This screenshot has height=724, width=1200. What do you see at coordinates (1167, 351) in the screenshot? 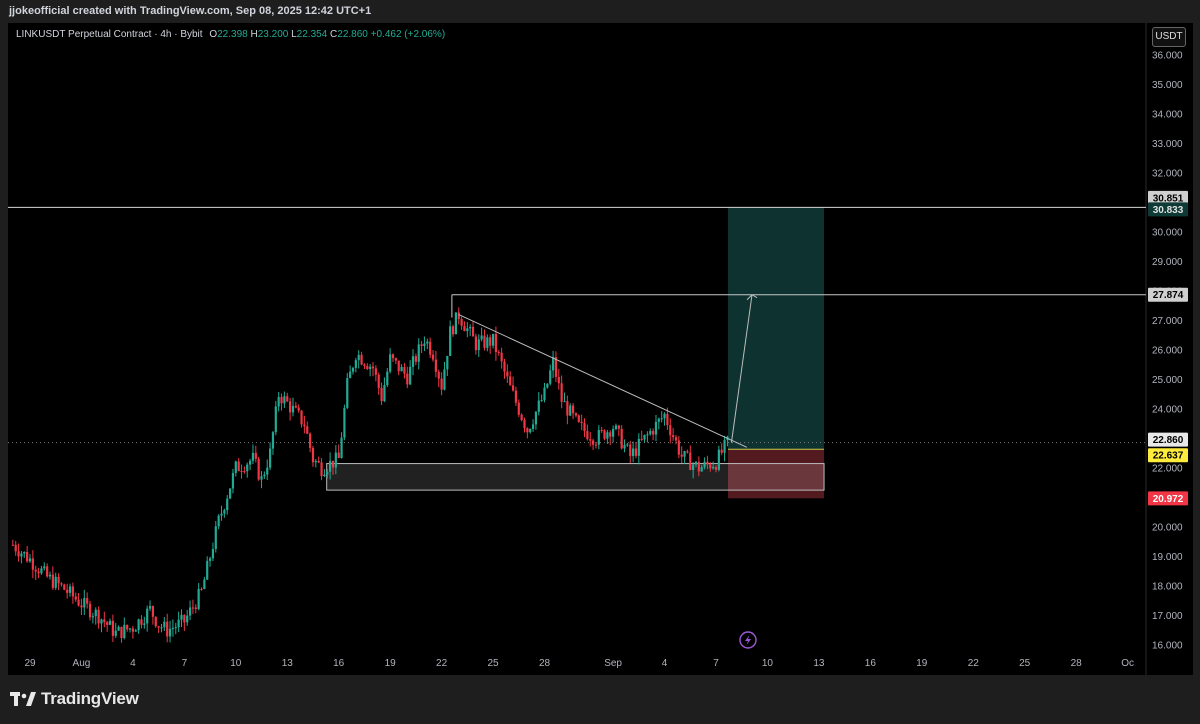
I see `y-tick-label: 26.000` at bounding box center [1167, 351].